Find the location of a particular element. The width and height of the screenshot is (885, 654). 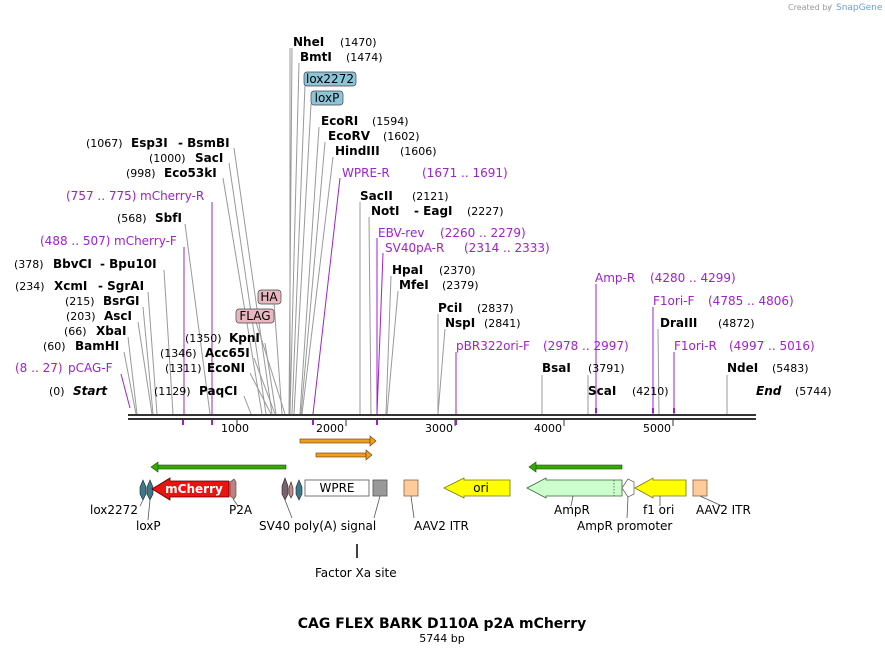

primer-amp-r: Amp-R (4280 .. 4299) is located at coordinates (665, 278).